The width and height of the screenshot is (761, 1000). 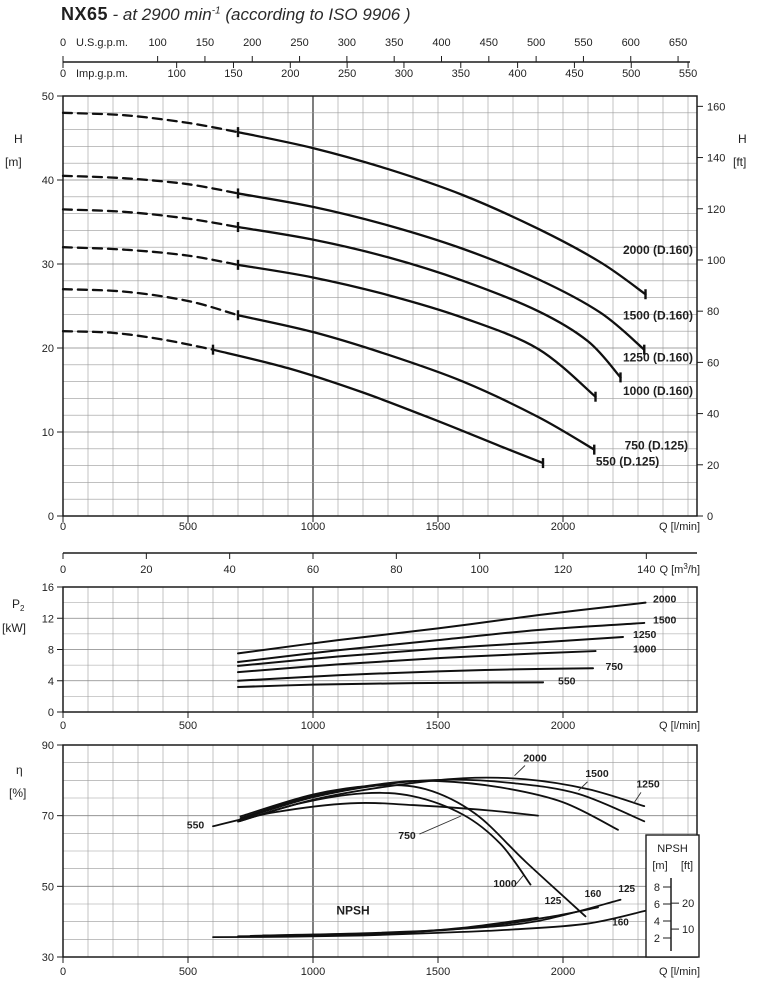 I want to click on curve-h-550-d125-dashed, so click(x=138, y=340).